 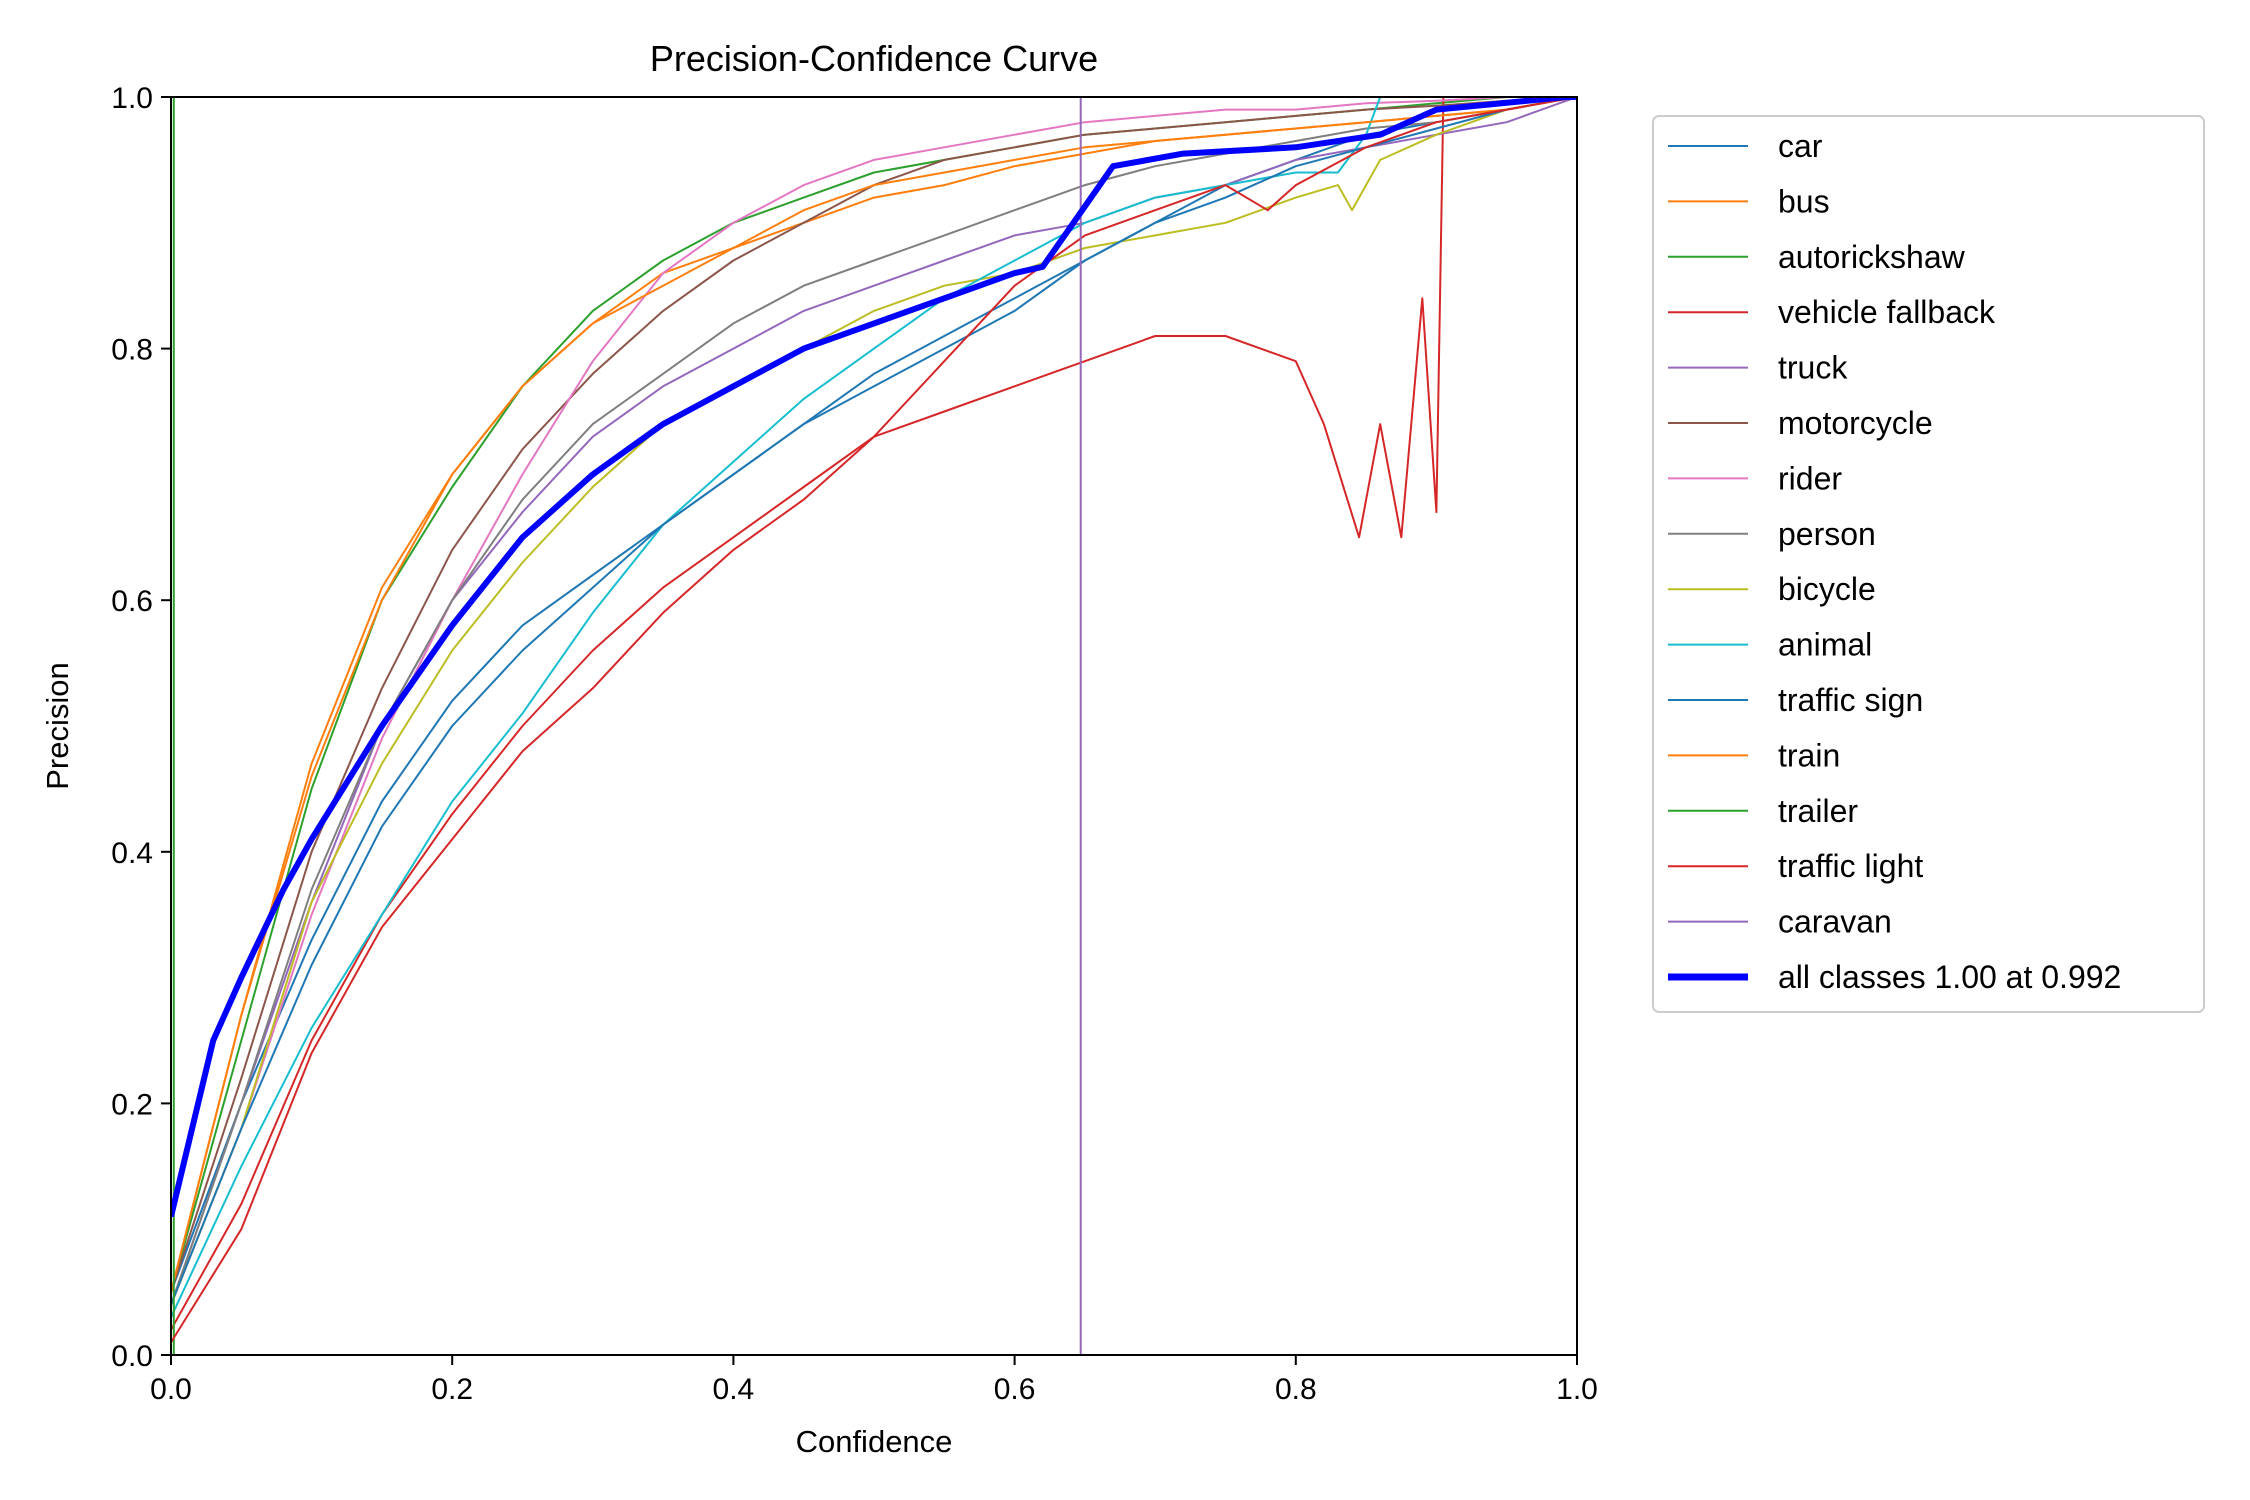 What do you see at coordinates (141, 727) in the screenshot?
I see `y-axis-ticks: 0.0 0.2 0.4 0.6 0.8 1.0` at bounding box center [141, 727].